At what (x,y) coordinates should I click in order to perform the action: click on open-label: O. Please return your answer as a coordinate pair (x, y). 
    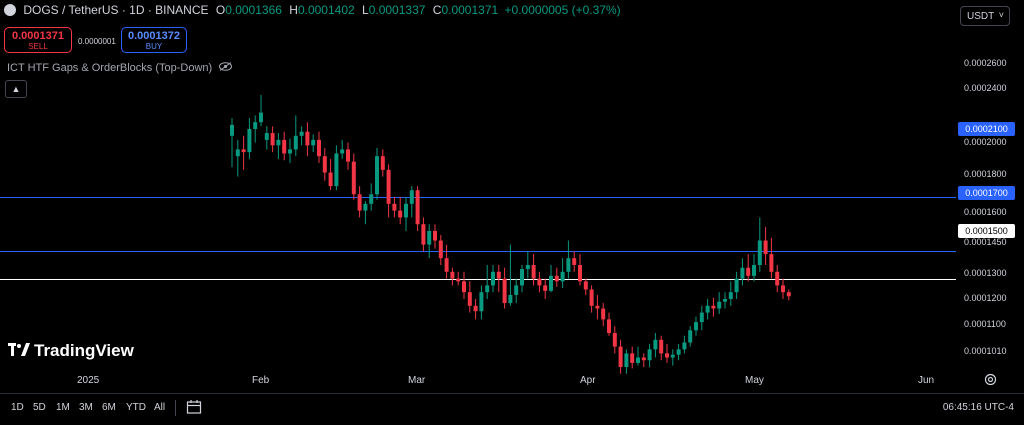
    Looking at the image, I should click on (220, 10).